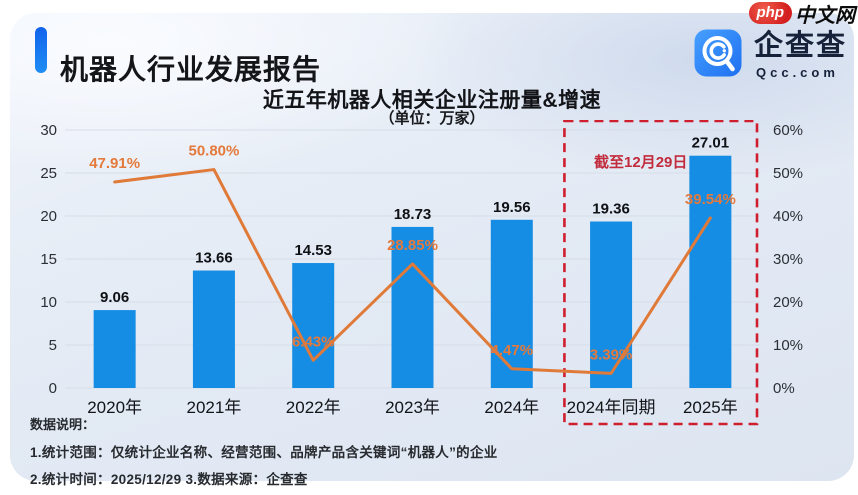  What do you see at coordinates (313, 250) in the screenshot?
I see `bar-value-label: 14.53` at bounding box center [313, 250].